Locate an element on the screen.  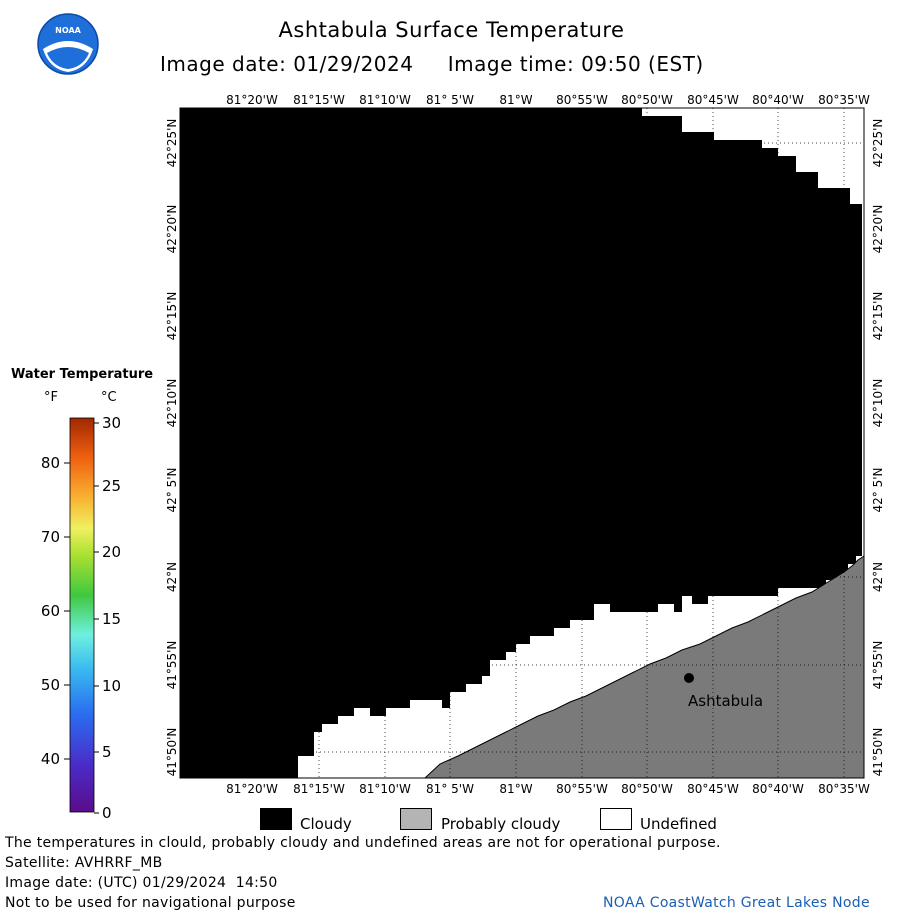
footer-satellite: Satellite: AVHRRF_MB is located at coordinates (84, 863).